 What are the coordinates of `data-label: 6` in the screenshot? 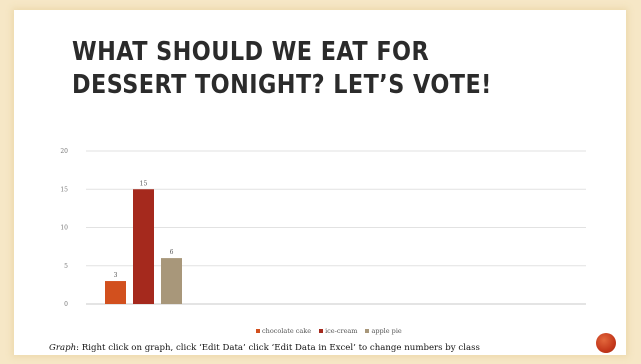 It's located at (172, 252).